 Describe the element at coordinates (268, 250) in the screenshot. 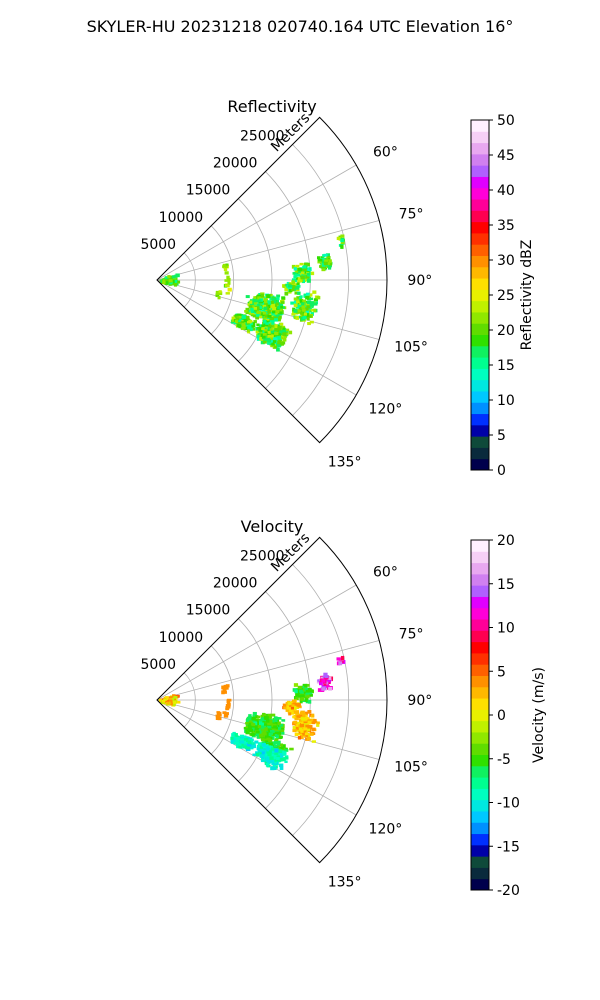

I see `azimuth-gridline` at that location.